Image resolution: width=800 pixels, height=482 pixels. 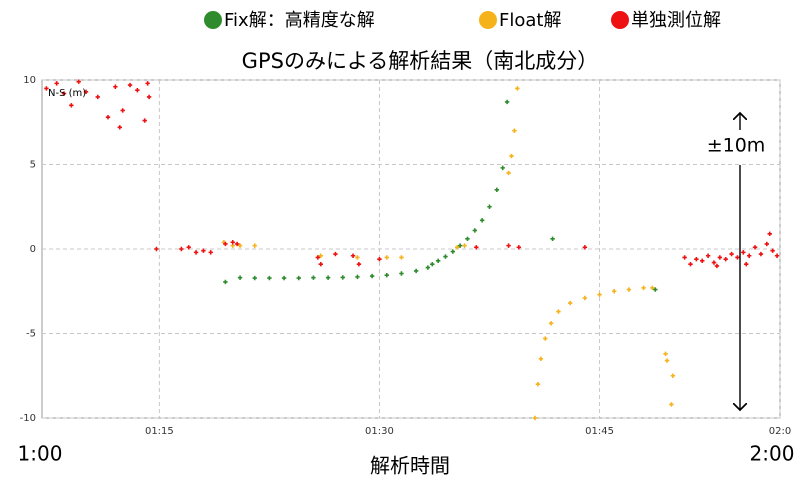 What do you see at coordinates (772, 454) in the screenshot?
I see `end-label: 2:00` at bounding box center [772, 454].